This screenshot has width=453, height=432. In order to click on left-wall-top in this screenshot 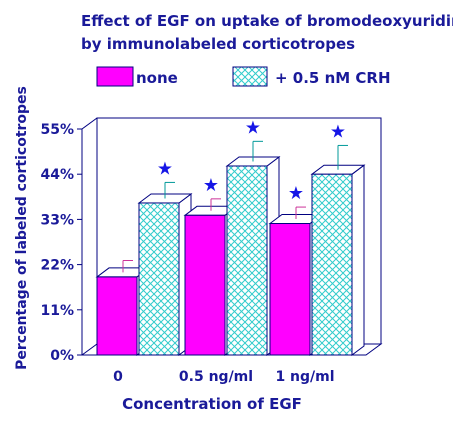, I will do `click(89, 123)`.